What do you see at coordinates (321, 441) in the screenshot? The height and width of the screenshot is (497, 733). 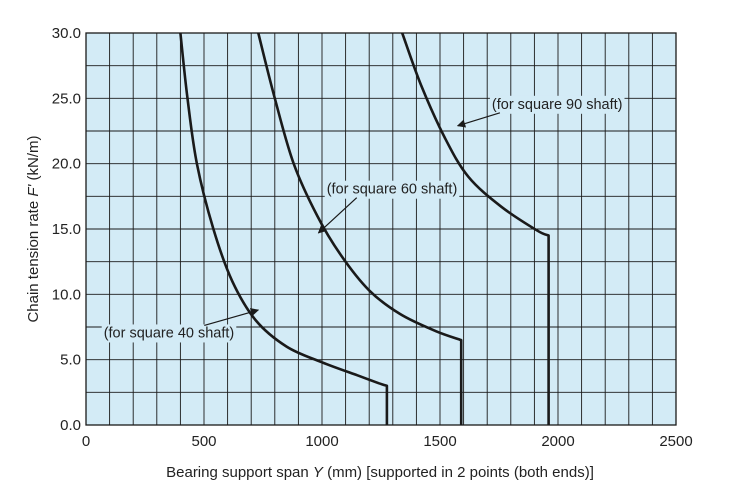 I see `x-tick-label: 1000` at bounding box center [321, 441].